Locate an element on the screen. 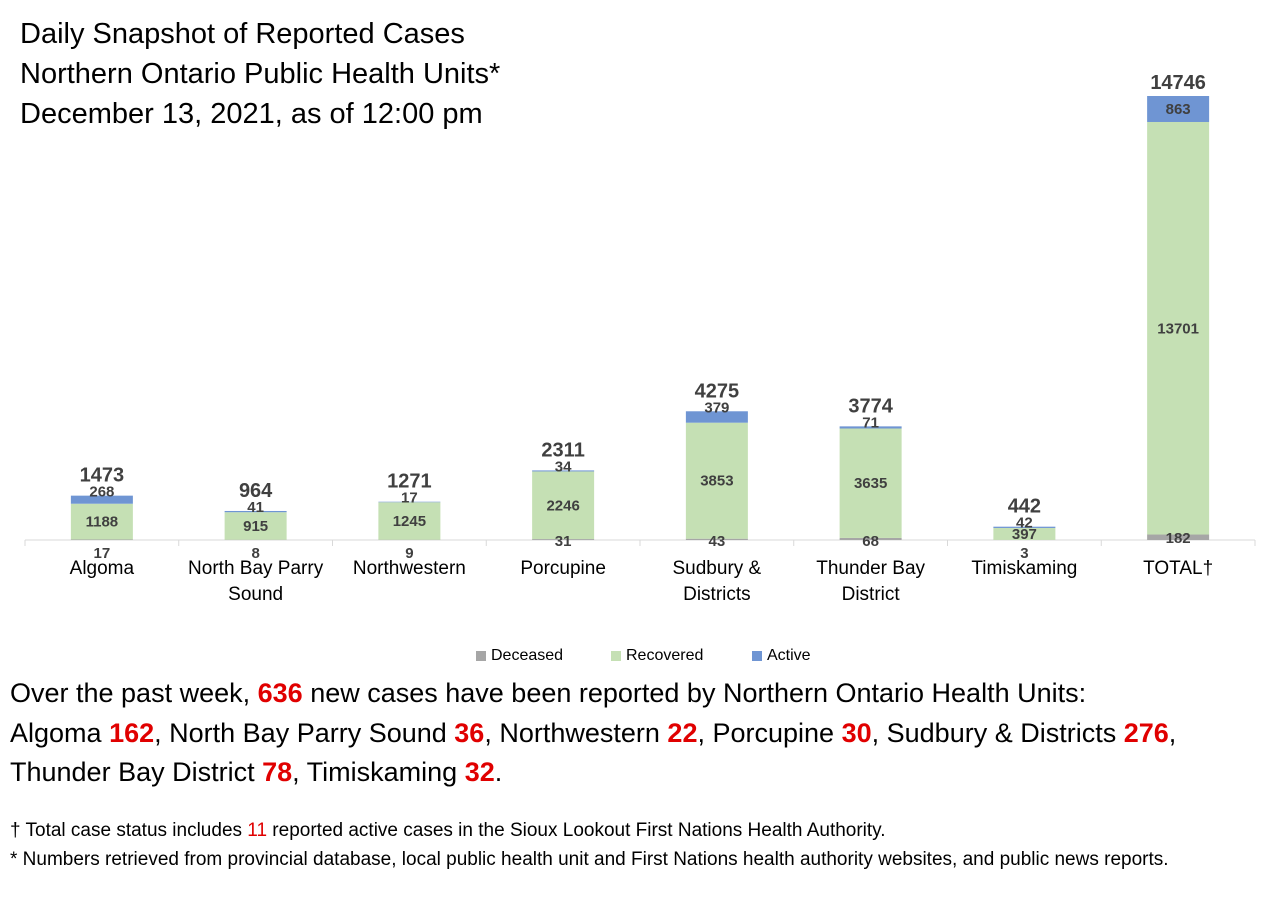 The image size is (1280, 907). summary-item-name: Thunder Bay District is located at coordinates (136, 772).